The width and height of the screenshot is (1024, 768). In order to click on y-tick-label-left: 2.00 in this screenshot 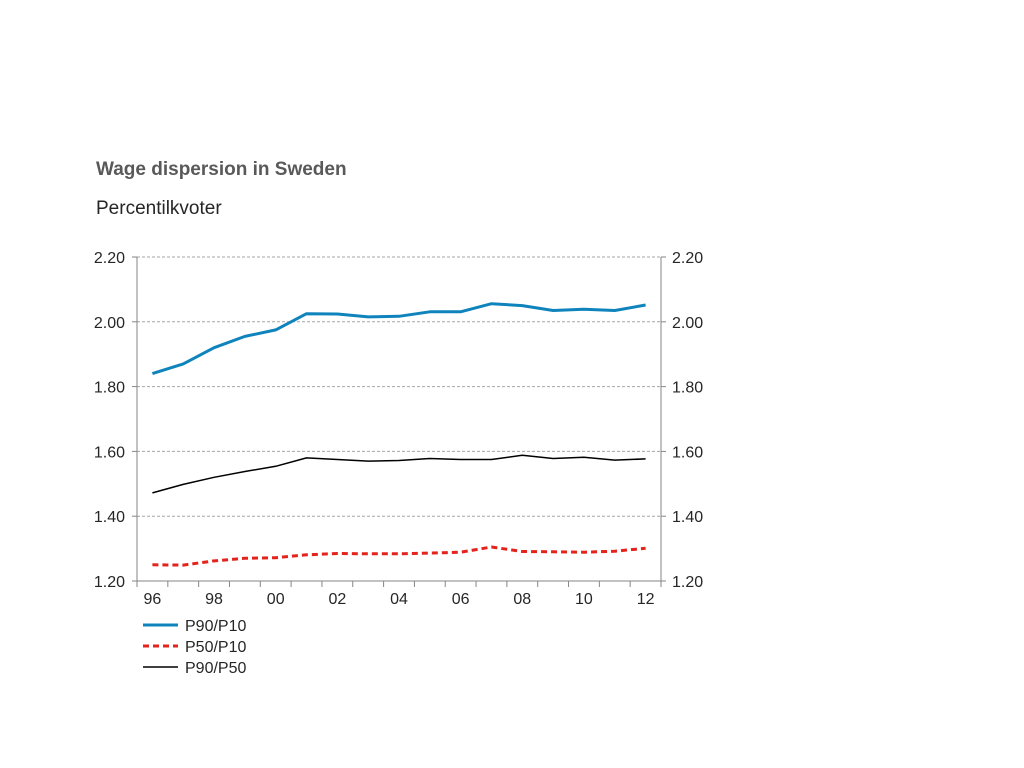, I will do `click(109, 323)`.